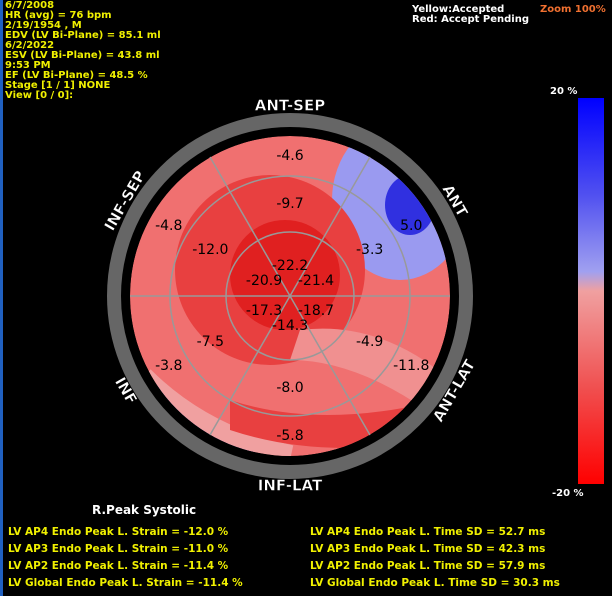 The height and width of the screenshot is (596, 612). I want to click on segment-value: 5.0, so click(411, 226).